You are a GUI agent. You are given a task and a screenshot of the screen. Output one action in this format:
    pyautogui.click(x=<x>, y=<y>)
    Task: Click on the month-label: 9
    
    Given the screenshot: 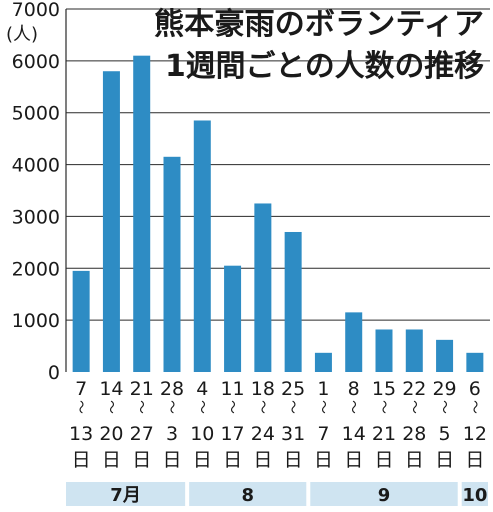 What is the action you would take?
    pyautogui.click(x=384, y=495)
    